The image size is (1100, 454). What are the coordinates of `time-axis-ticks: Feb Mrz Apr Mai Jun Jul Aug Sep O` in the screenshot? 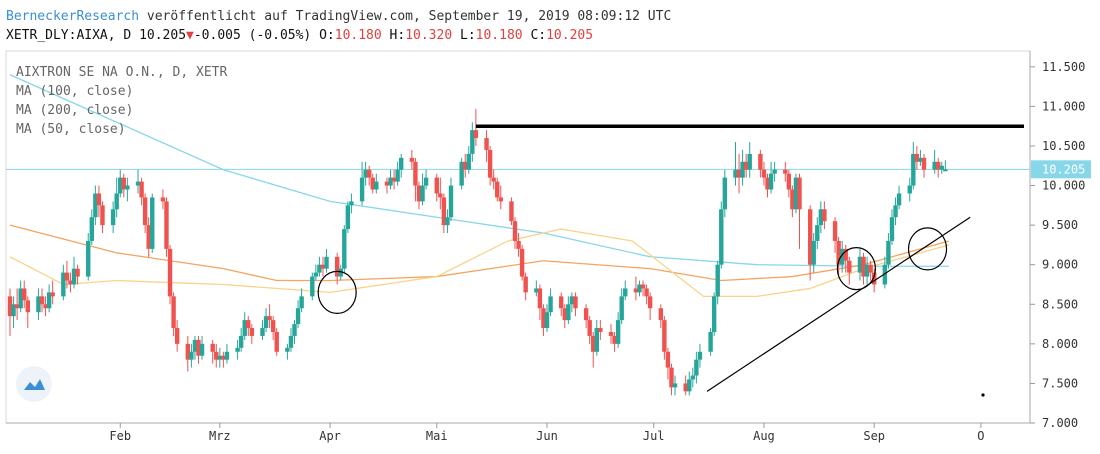 It's located at (546, 433).